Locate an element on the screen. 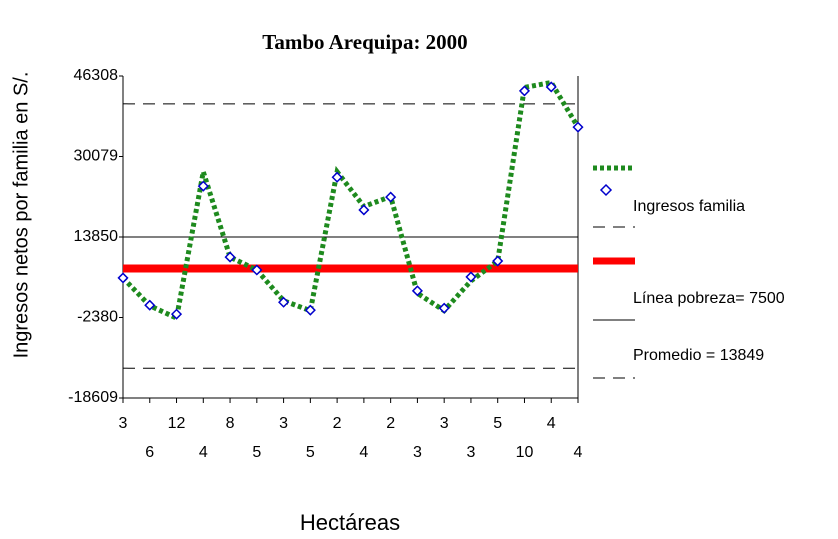  x-tick-label: 8 is located at coordinates (230, 423).